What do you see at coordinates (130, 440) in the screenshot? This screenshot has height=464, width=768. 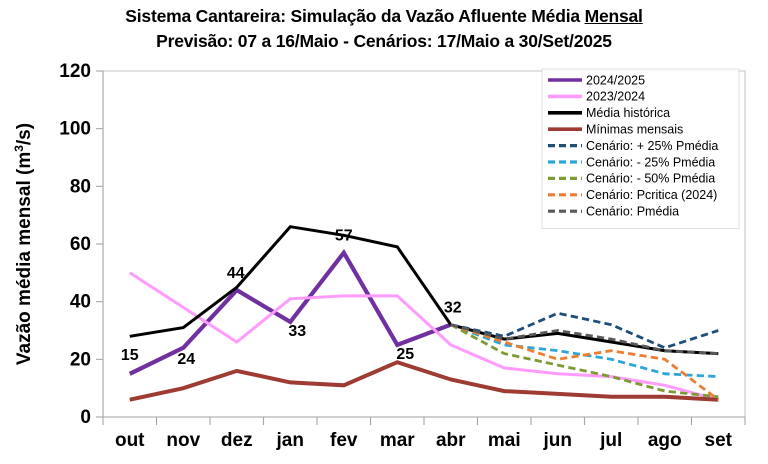 I see `x-axis-tick-label: out` at bounding box center [130, 440].